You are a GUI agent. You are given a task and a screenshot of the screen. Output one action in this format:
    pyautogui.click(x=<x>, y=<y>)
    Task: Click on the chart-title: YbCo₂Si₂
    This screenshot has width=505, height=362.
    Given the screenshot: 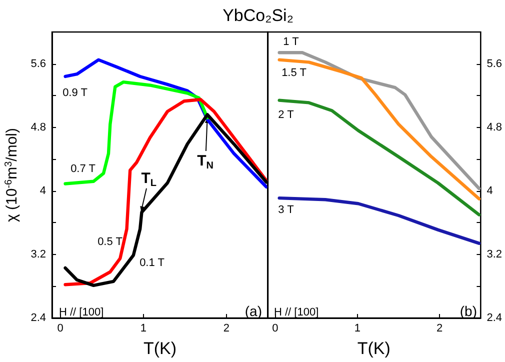 What is the action you would take?
    pyautogui.click(x=258, y=15)
    